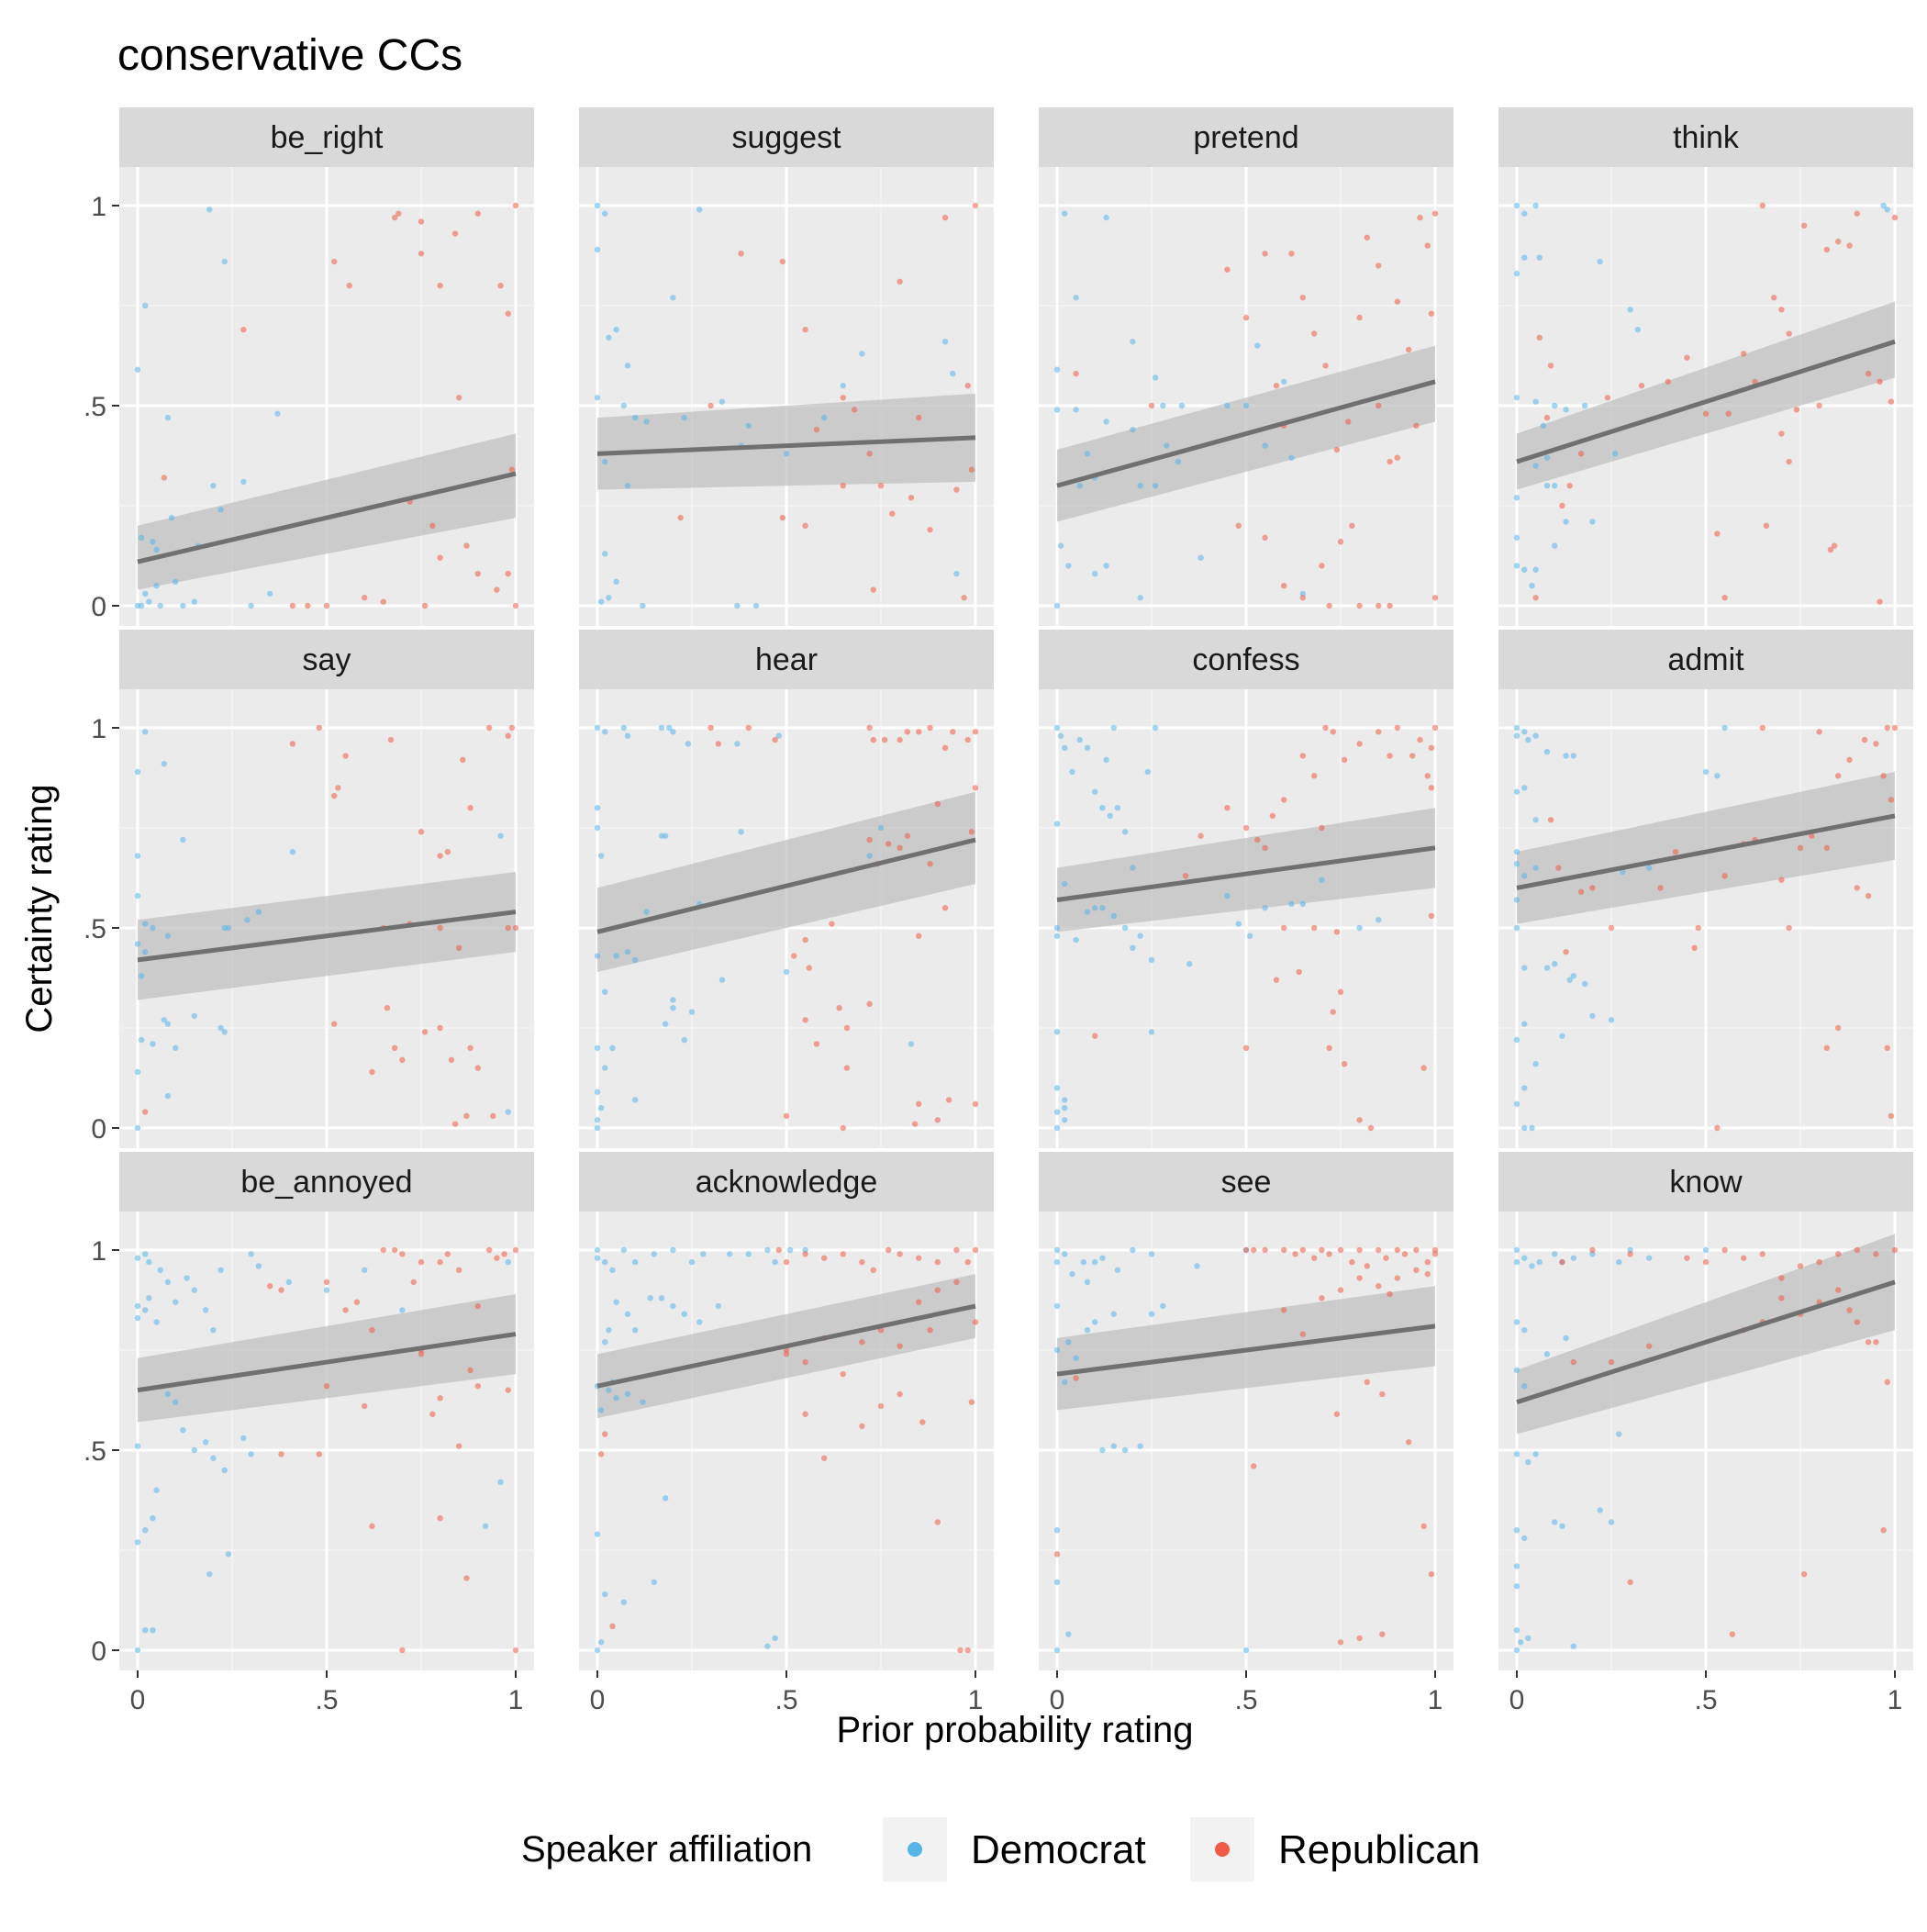 The image size is (1927, 1932). What do you see at coordinates (1014, 1730) in the screenshot?
I see `x-axis-title: Prior probability rating` at bounding box center [1014, 1730].